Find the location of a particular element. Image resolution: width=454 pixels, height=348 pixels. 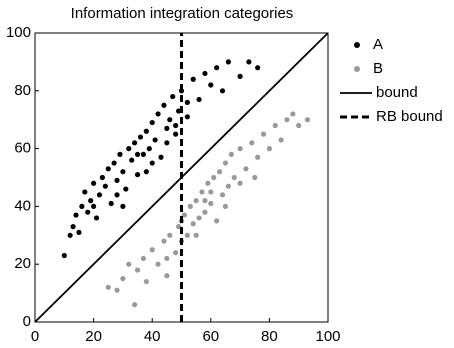

y-tick-label: 20 is located at coordinates (22, 263).